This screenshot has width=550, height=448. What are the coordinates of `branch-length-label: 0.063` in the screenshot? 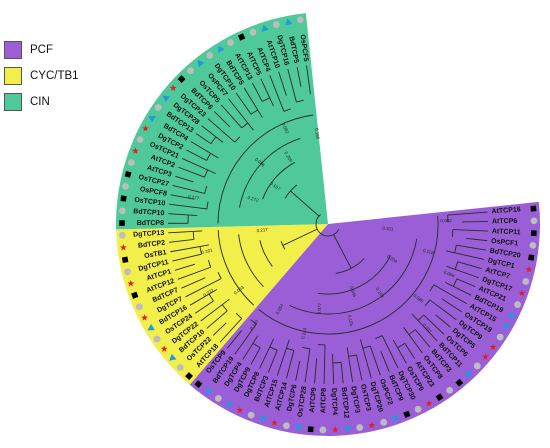 It's located at (239, 289).